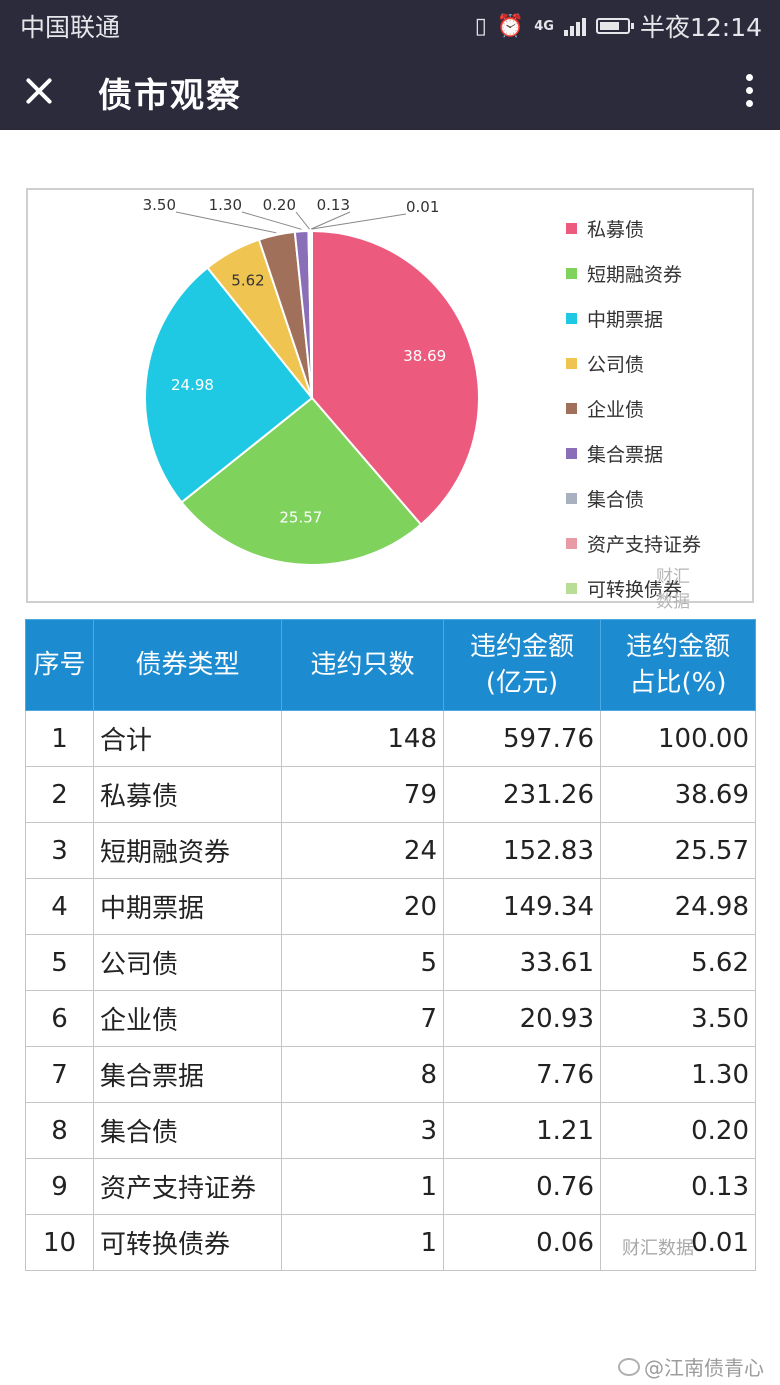 The image size is (780, 1385). What do you see at coordinates (39, 91) in the screenshot?
I see `close-icon` at bounding box center [39, 91].